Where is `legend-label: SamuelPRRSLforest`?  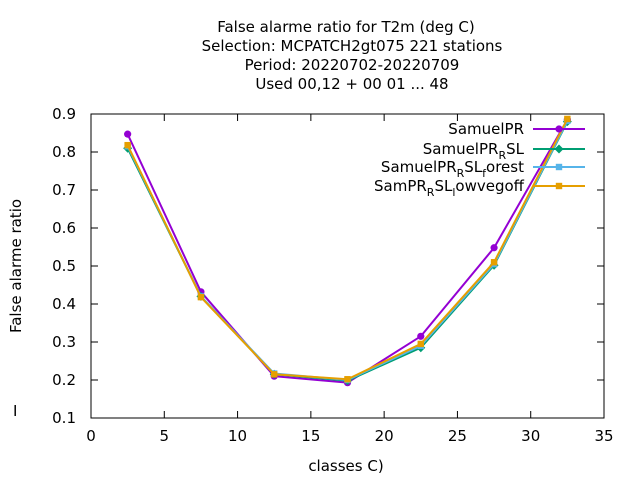 legend-label: SamuelPRRSLforest is located at coordinates (452, 169).